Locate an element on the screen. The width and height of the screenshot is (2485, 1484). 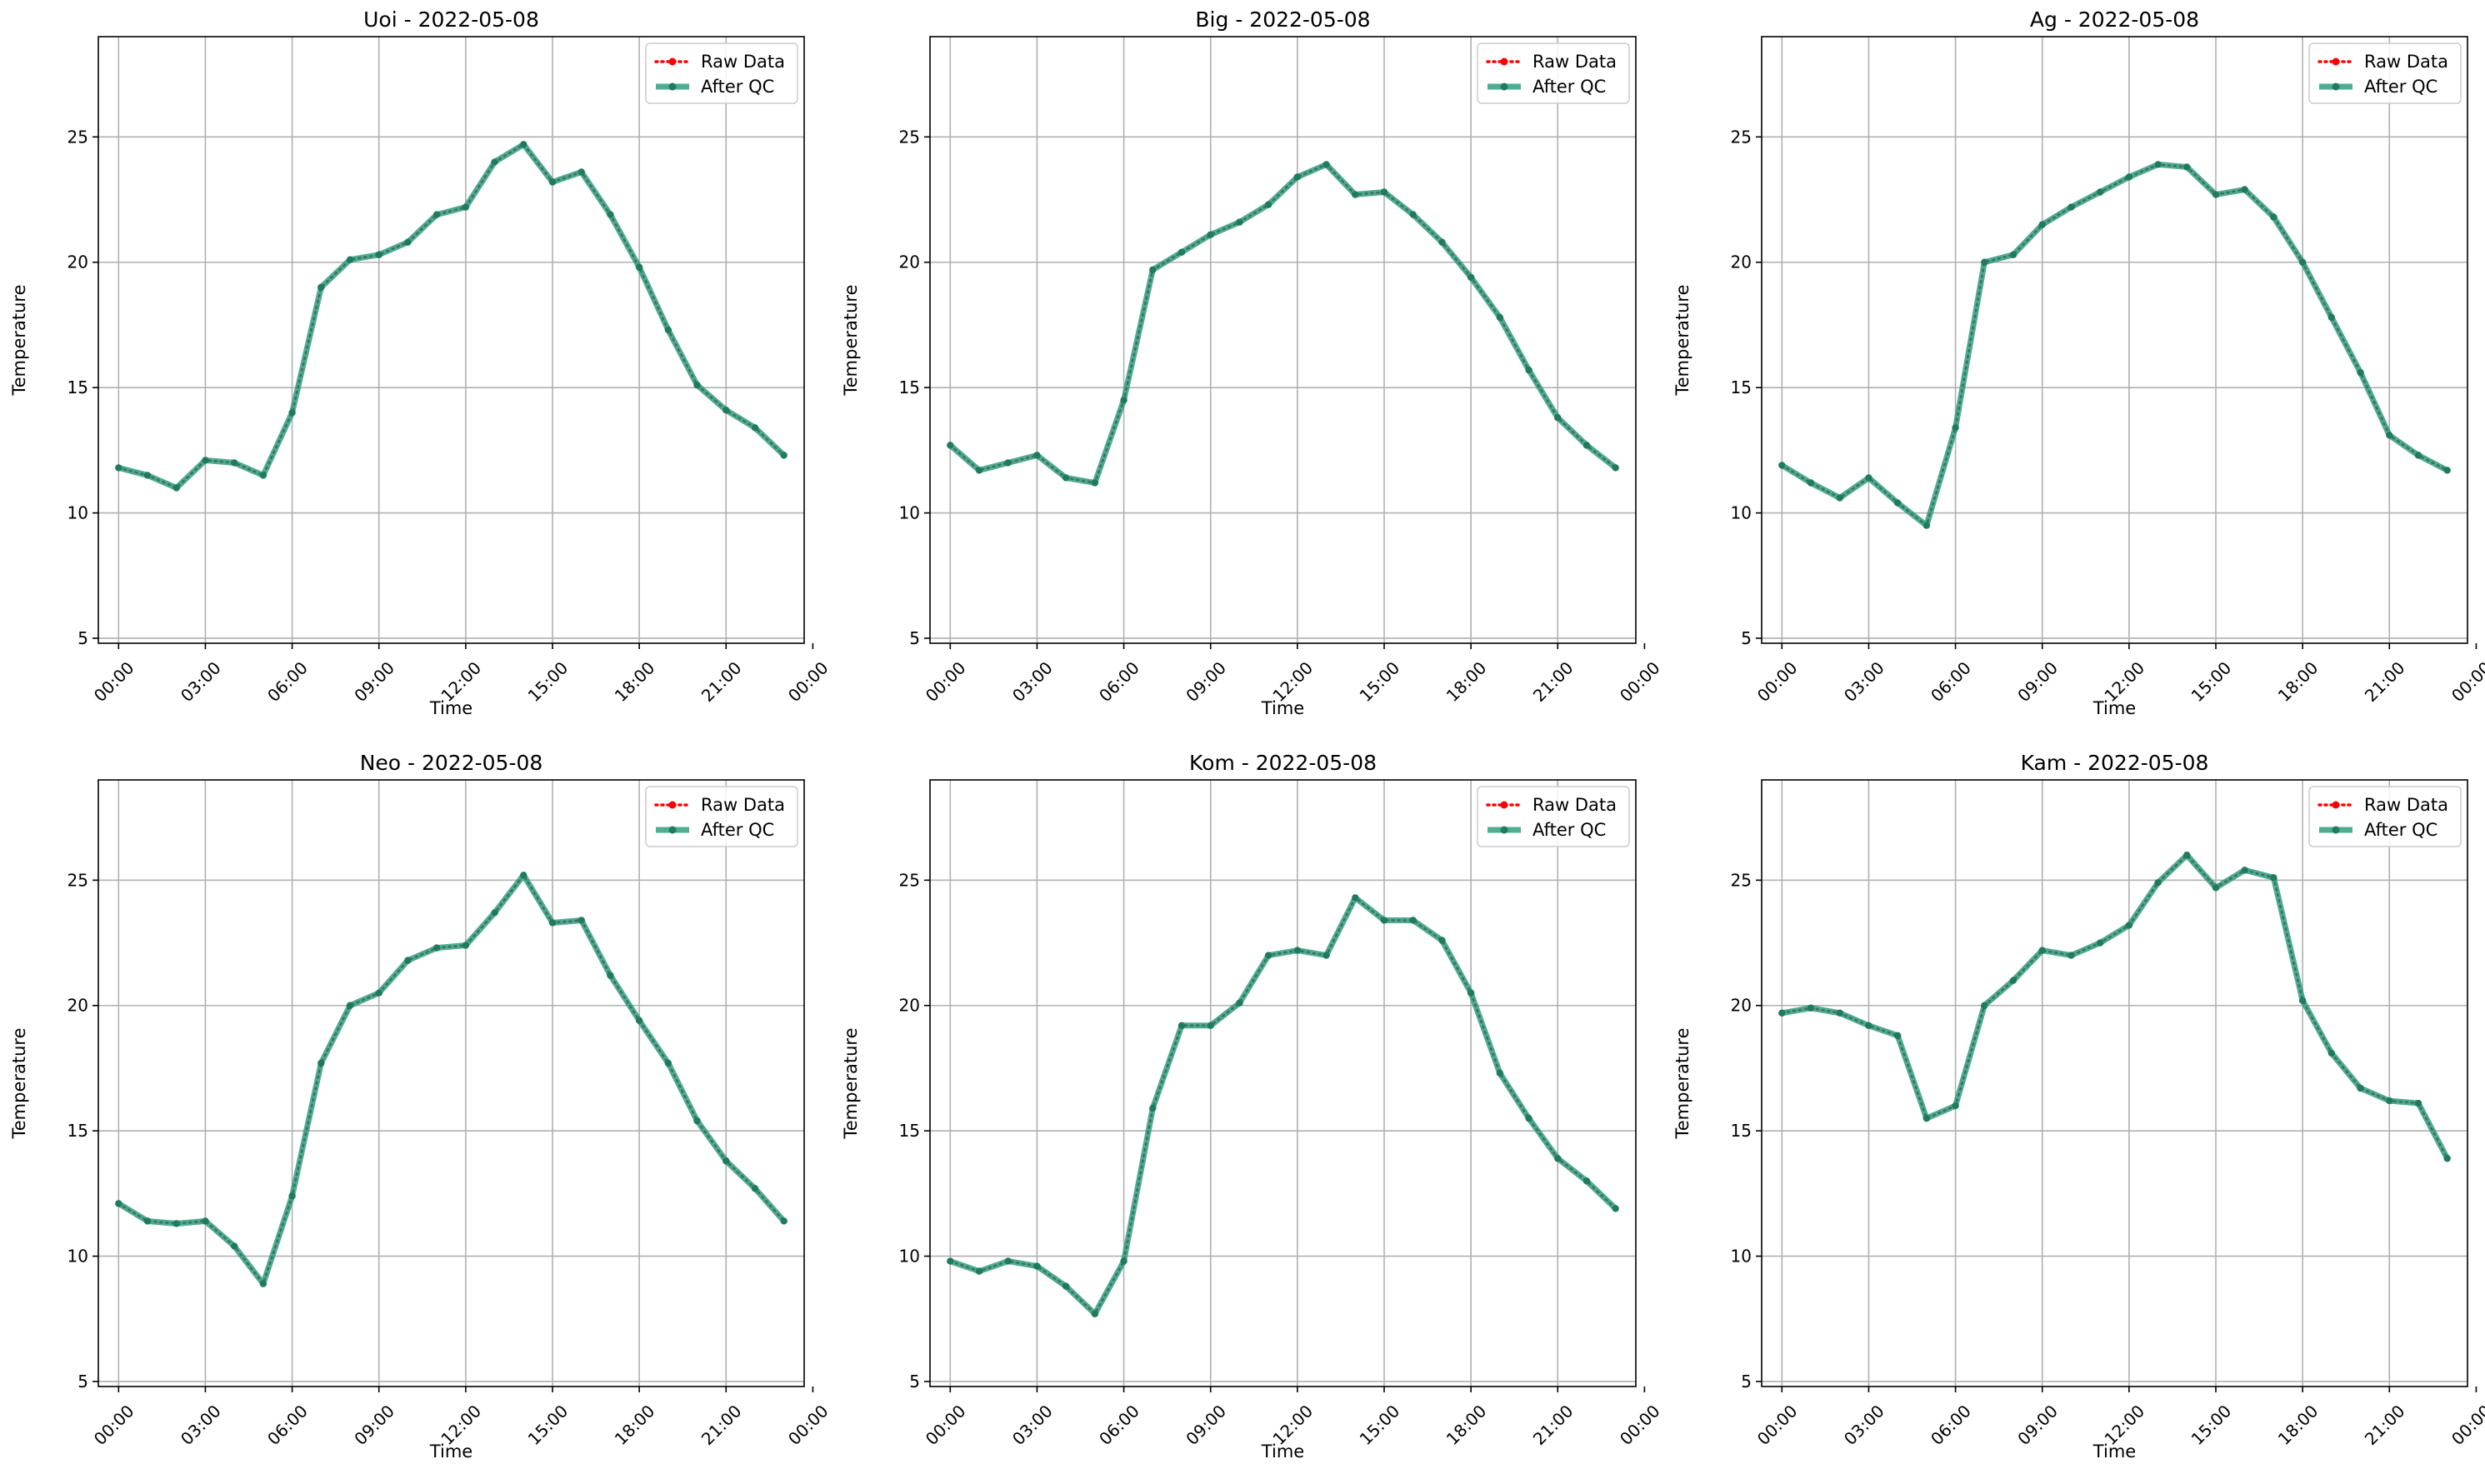
chart-0-legend-qc-label: After QC is located at coordinates (737, 87).